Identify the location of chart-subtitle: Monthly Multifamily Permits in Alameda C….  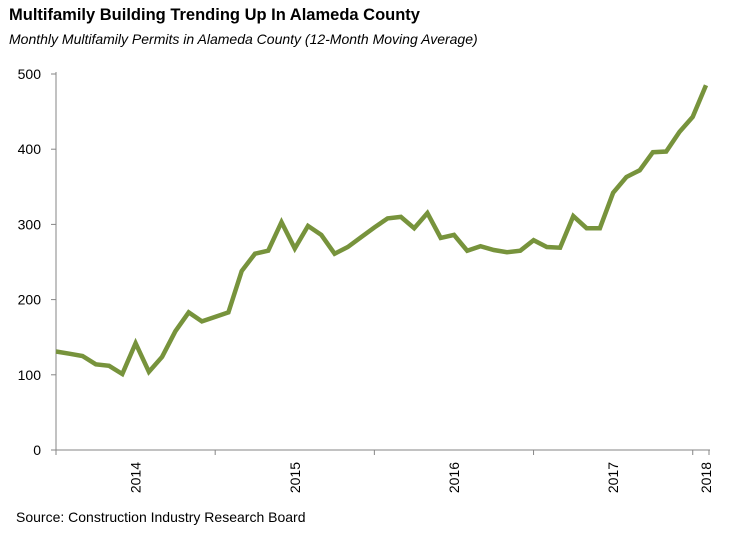
(243, 39).